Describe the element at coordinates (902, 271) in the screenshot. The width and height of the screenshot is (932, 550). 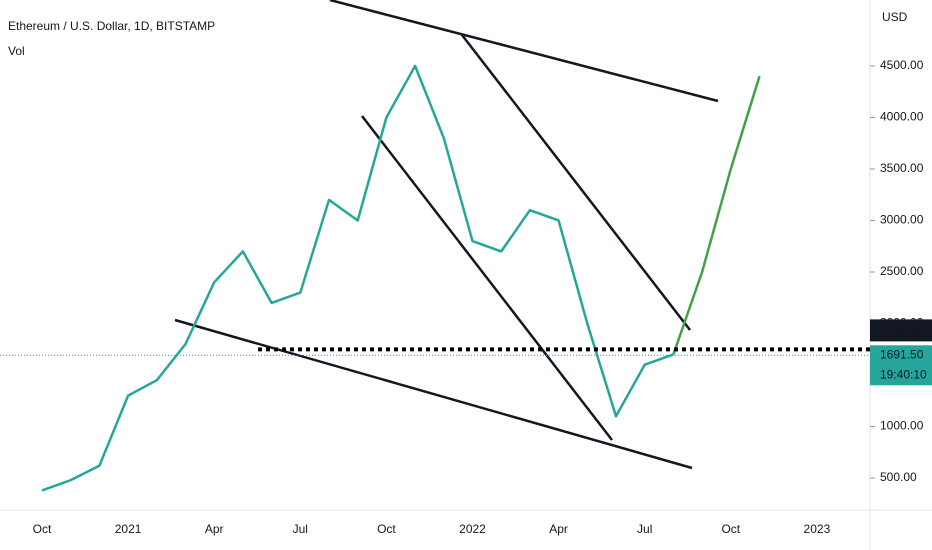
I see `y-tick-label: 2500.00` at that location.